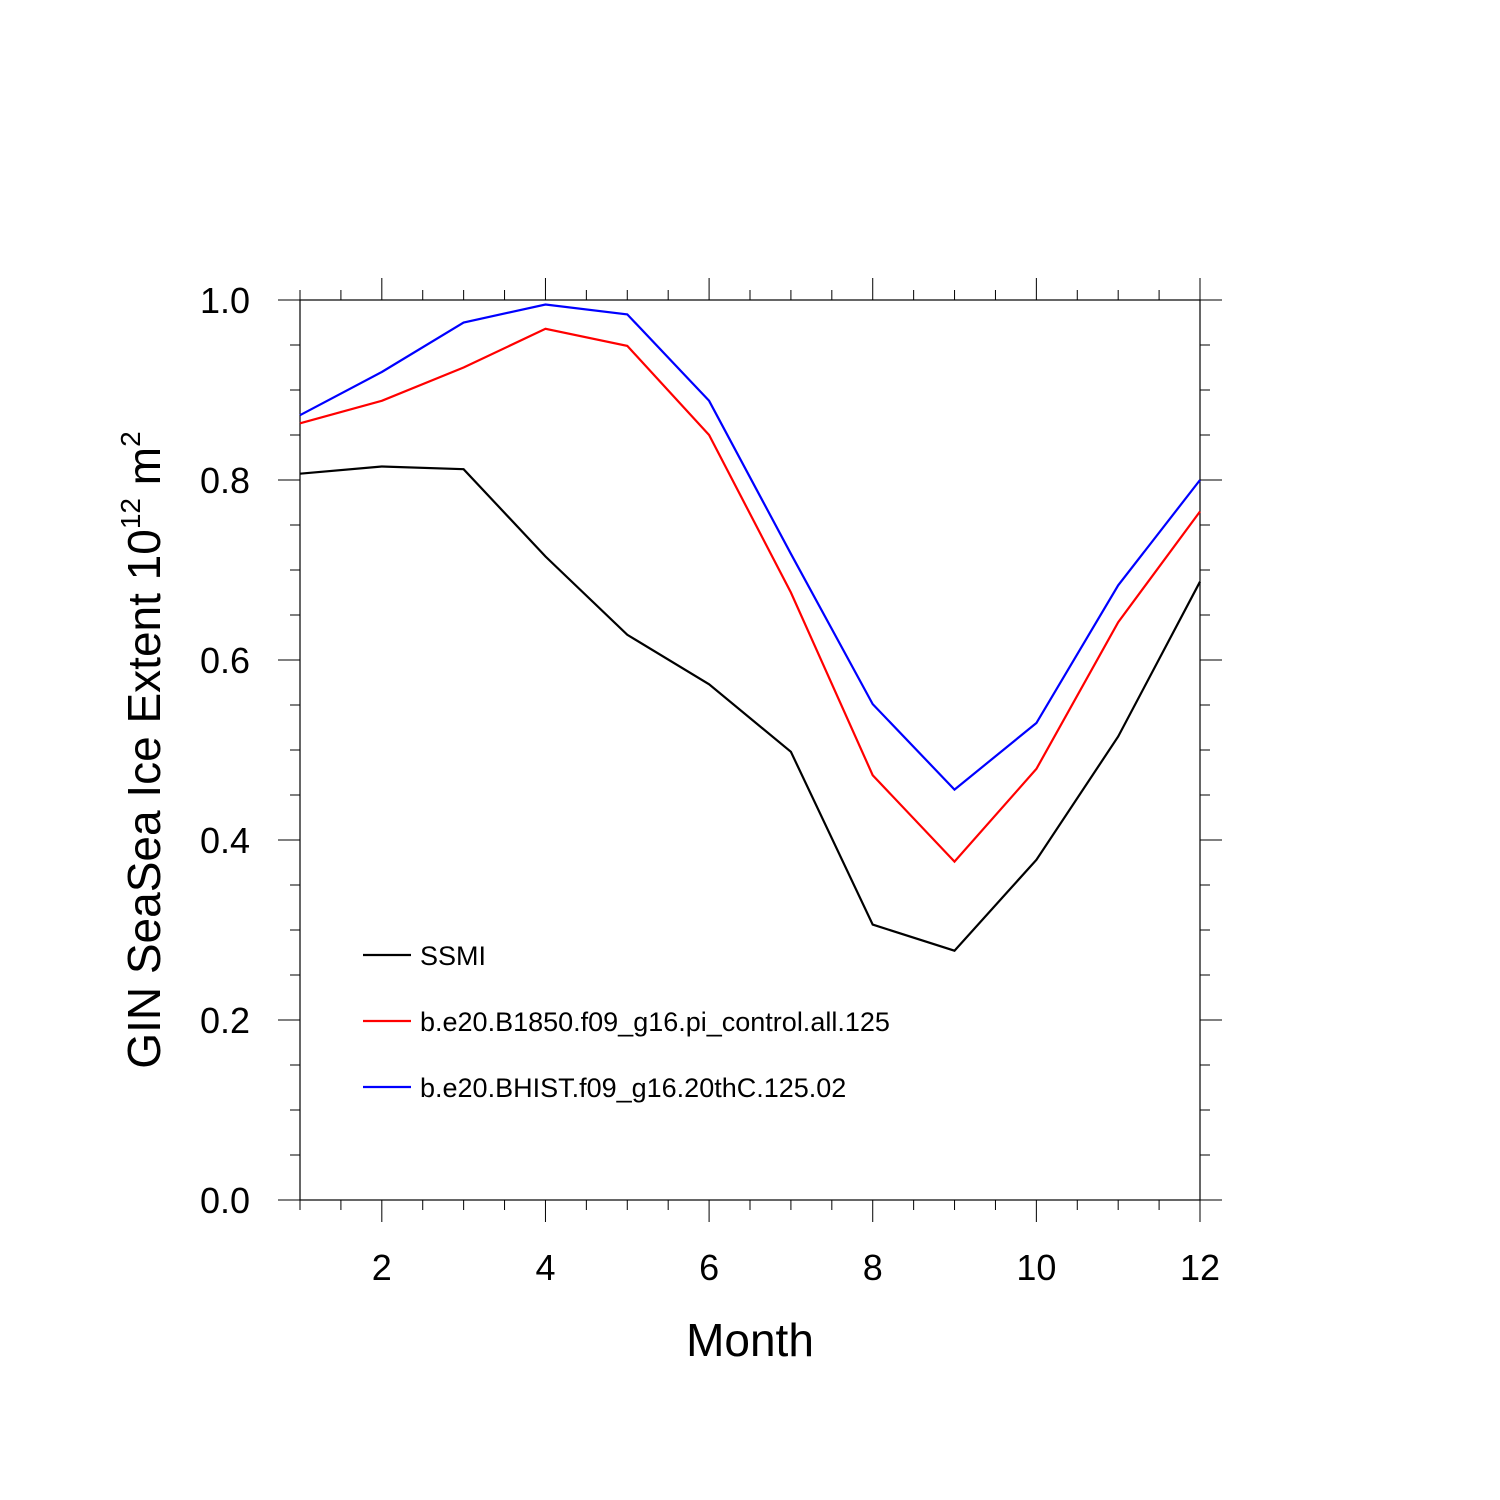 The height and width of the screenshot is (1500, 1500). Describe the element at coordinates (144, 472) in the screenshot. I see `y-axis-title-unit: m` at that location.